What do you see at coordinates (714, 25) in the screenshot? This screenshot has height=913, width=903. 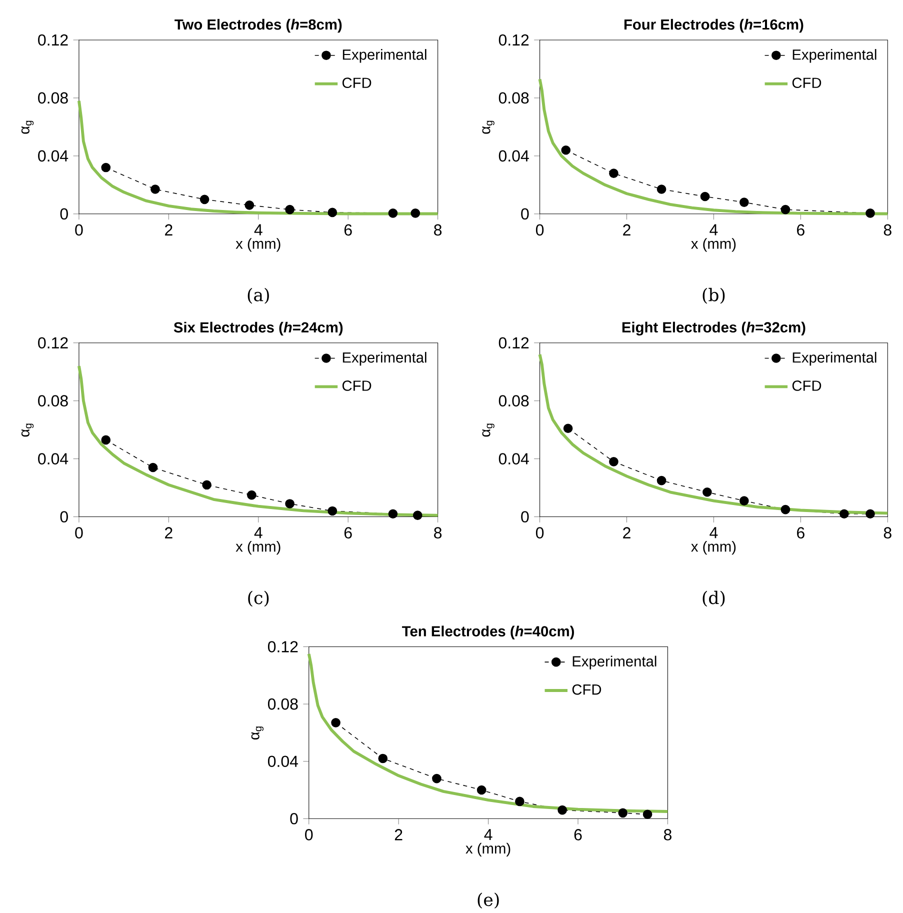 I see `chart-title: Four Electrodes (h=16cm)` at bounding box center [714, 25].